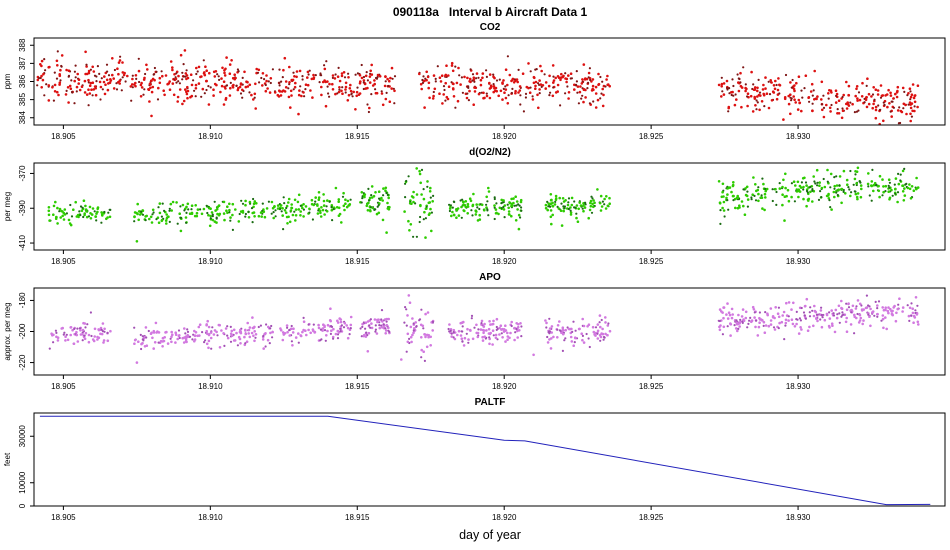 Image resolution: width=950 pixels, height=550 pixels. What do you see at coordinates (7, 331) in the screenshot?
I see `svg-text: approx. per meg` at bounding box center [7, 331].